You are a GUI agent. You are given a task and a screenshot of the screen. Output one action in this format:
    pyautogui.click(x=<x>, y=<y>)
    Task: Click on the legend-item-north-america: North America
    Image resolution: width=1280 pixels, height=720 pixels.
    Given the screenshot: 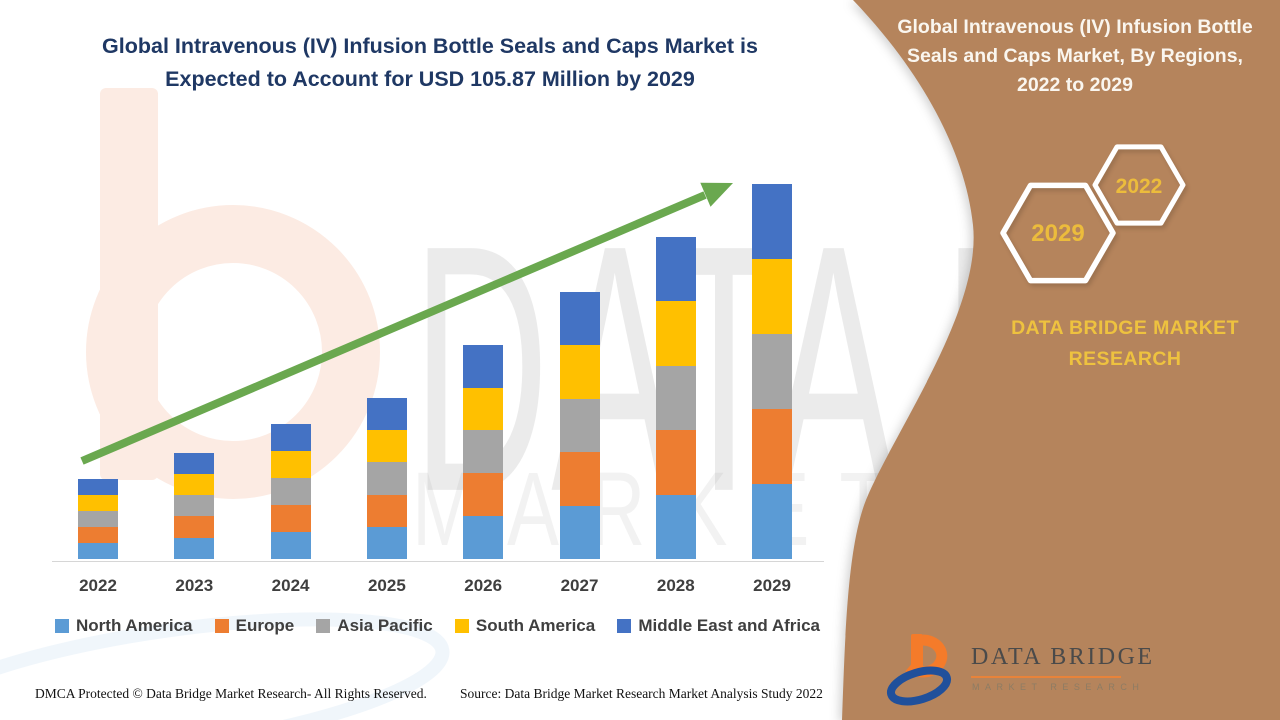 What is the action you would take?
    pyautogui.click(x=124, y=626)
    